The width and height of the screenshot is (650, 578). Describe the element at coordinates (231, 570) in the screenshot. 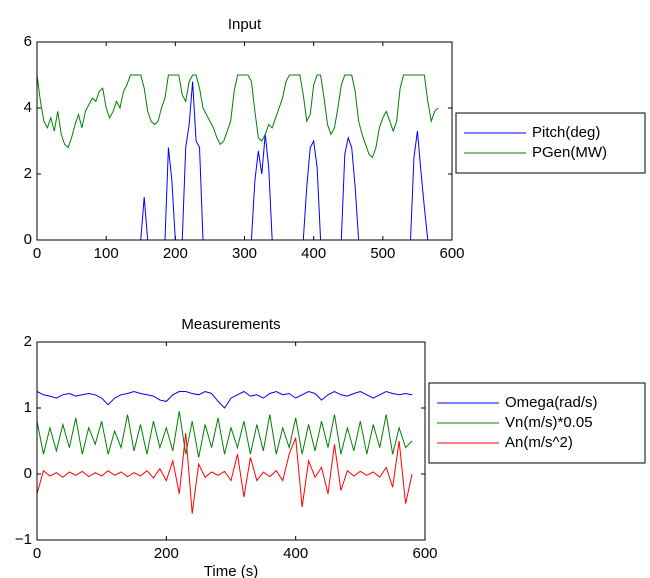

I see `x-axis-label: Time (s)` at that location.